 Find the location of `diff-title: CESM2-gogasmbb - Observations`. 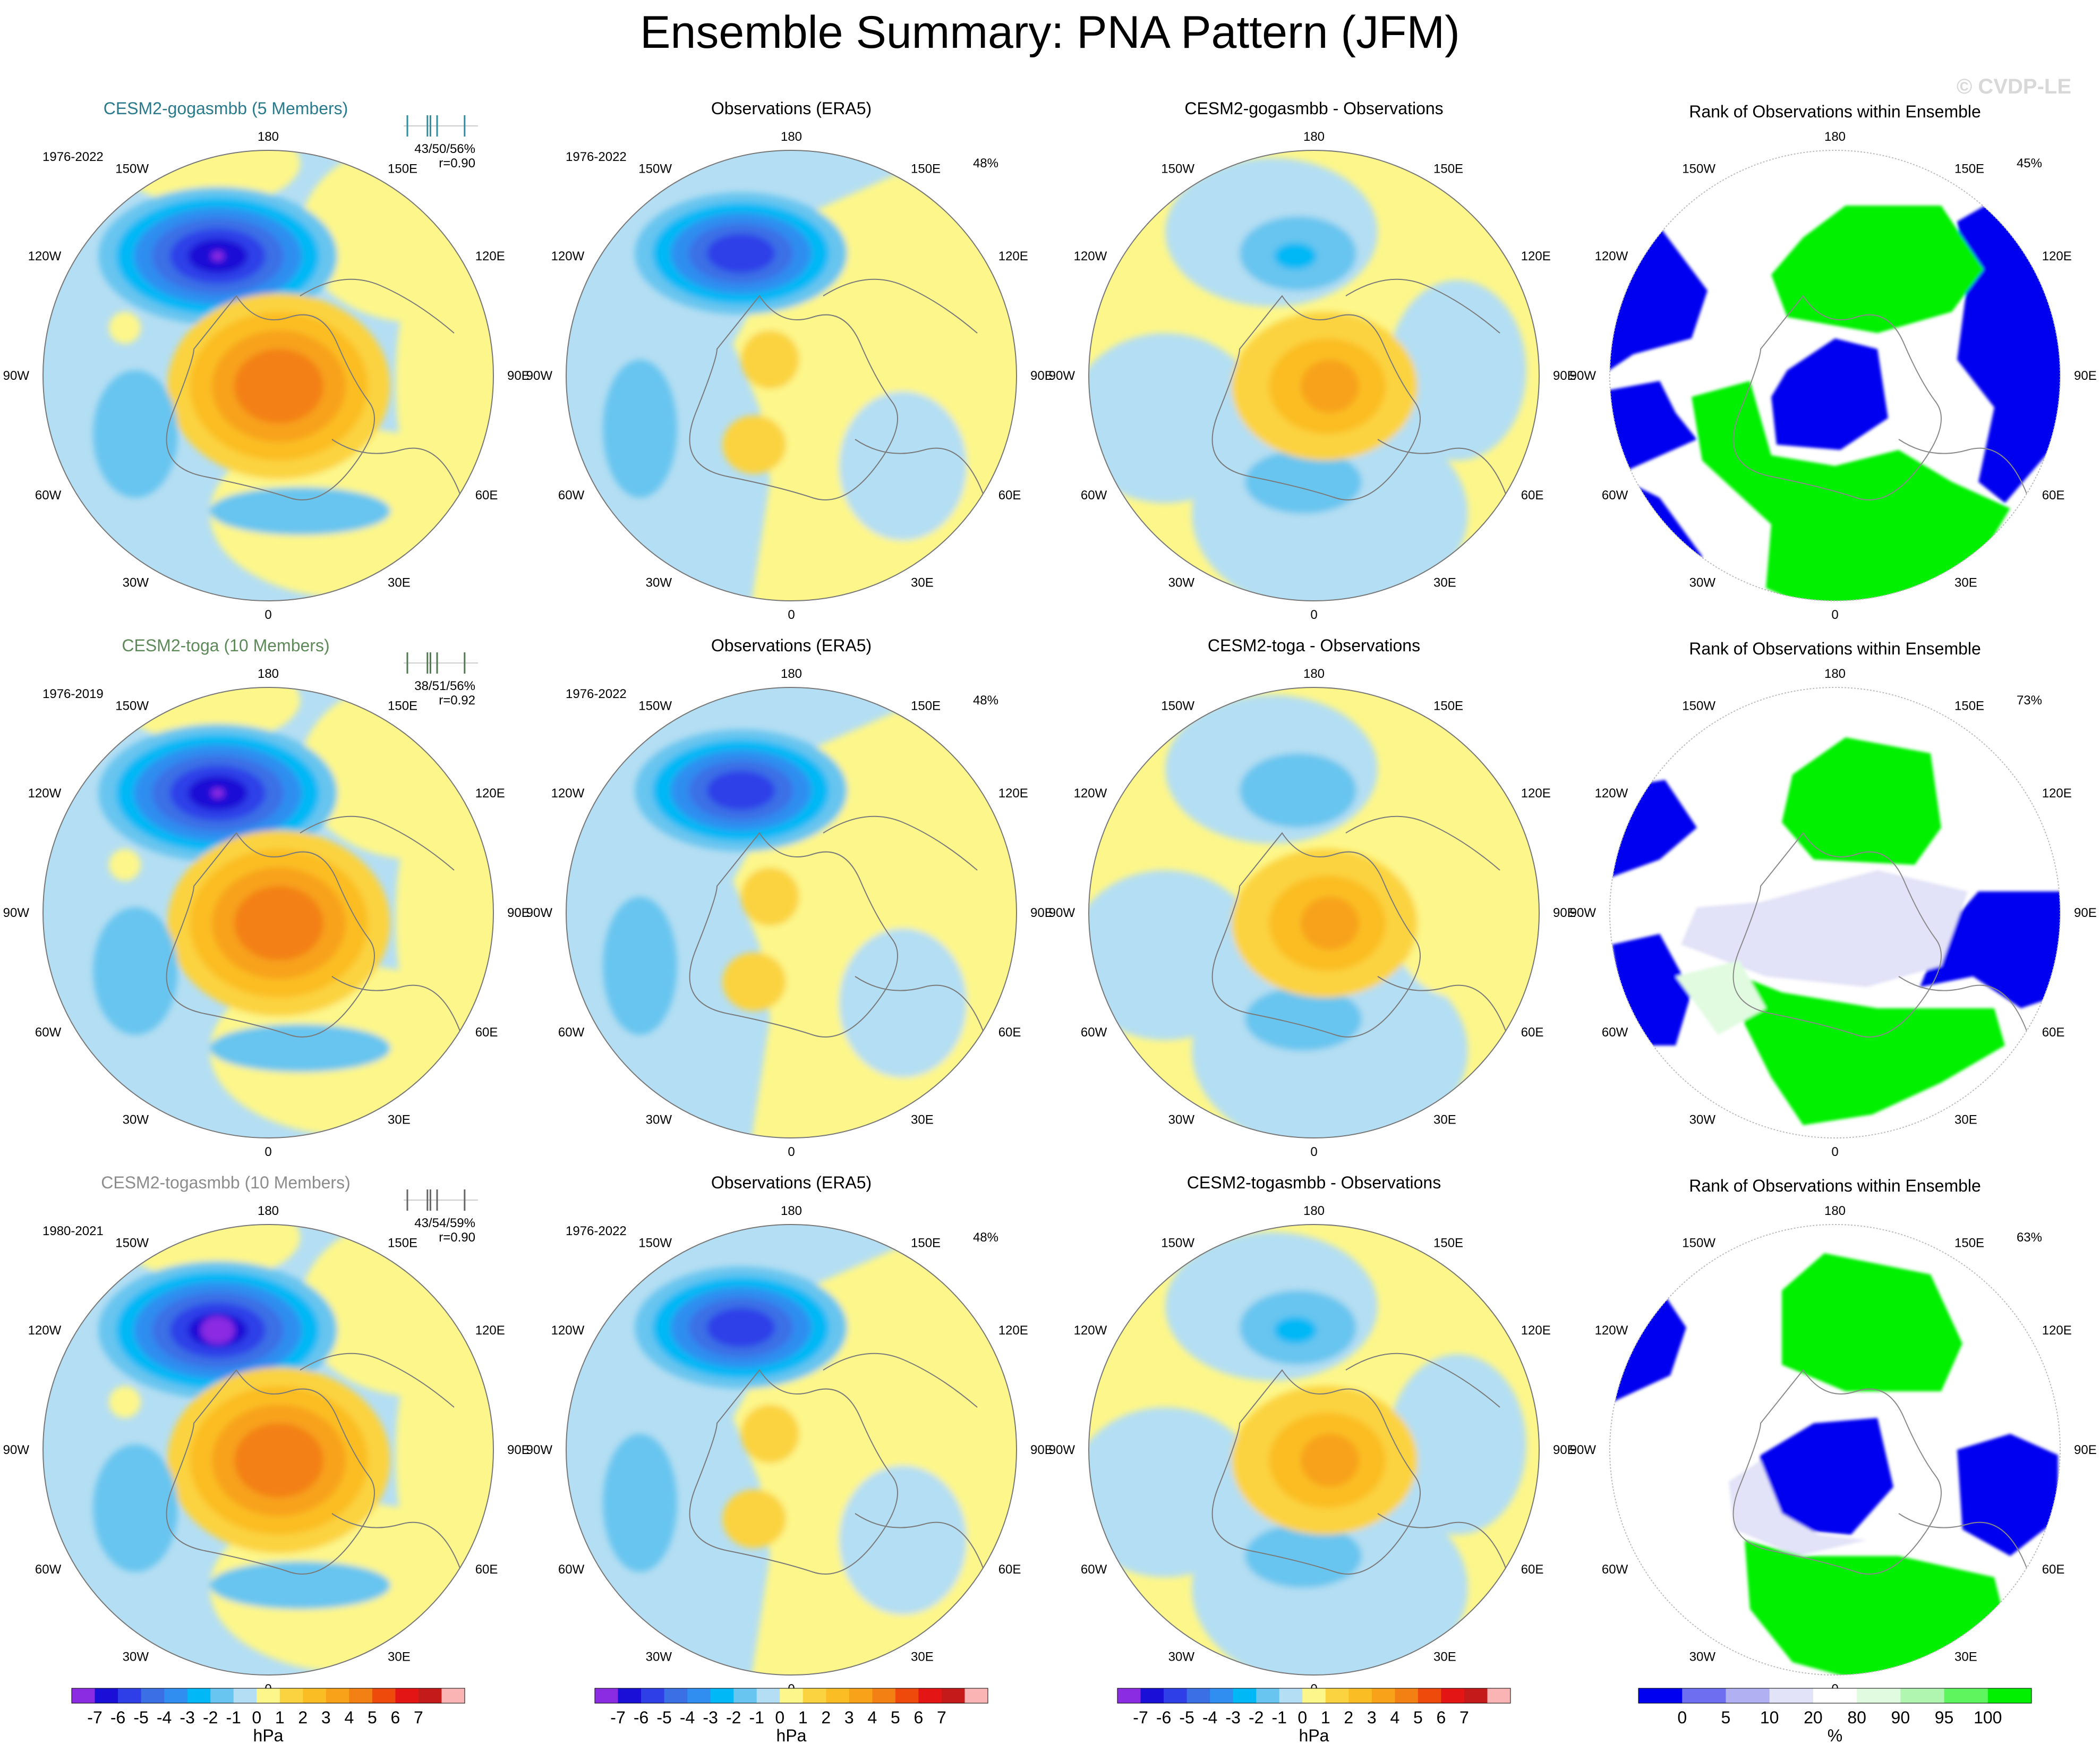

diff-title: CESM2-gogasmbb - Observations is located at coordinates (1313, 108).